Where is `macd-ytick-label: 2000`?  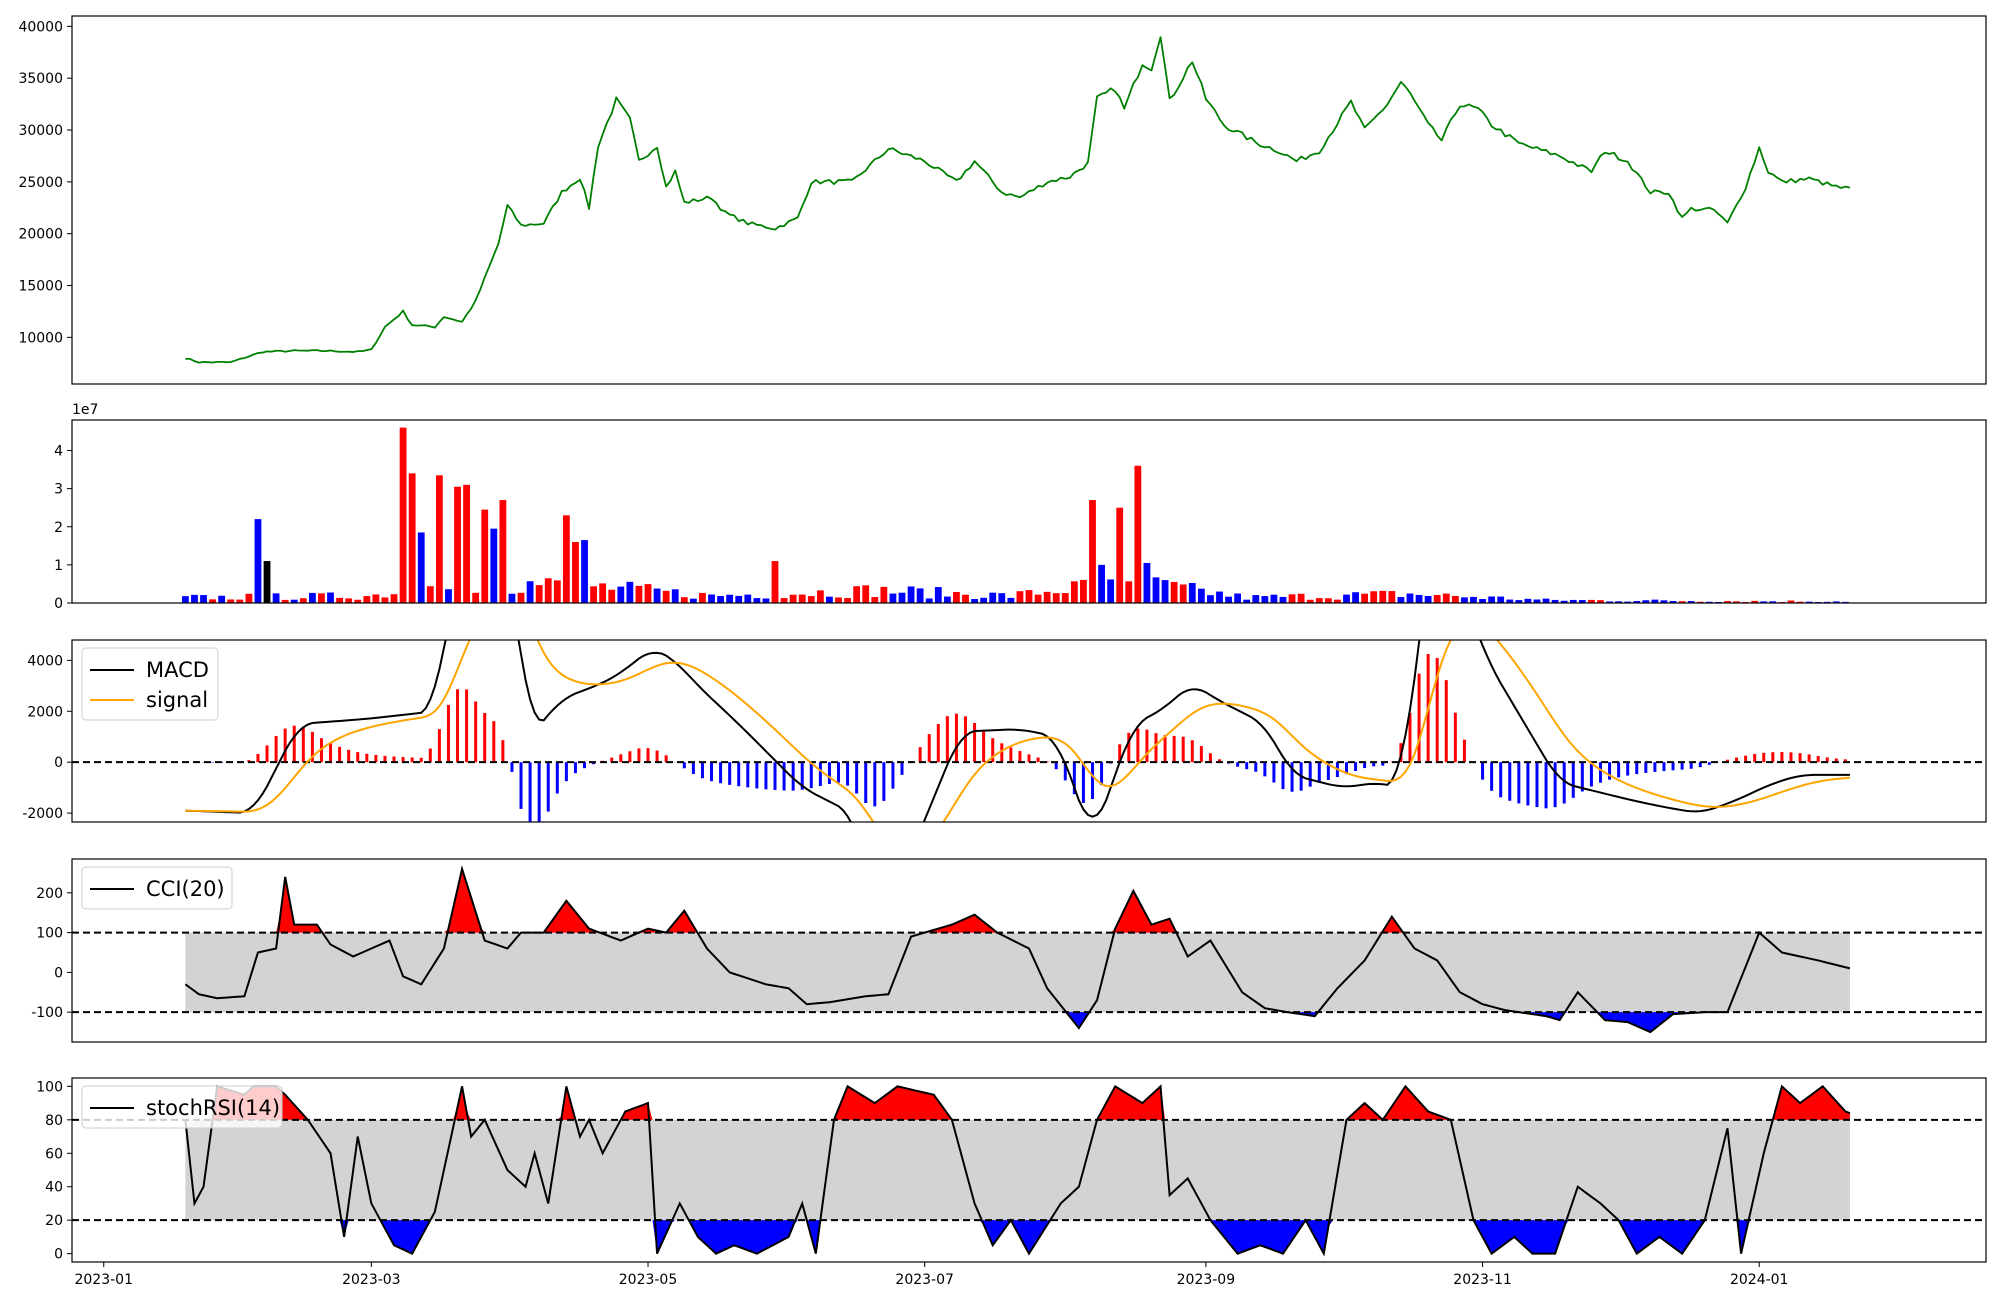 macd-ytick-label: 2000 is located at coordinates (45, 712).